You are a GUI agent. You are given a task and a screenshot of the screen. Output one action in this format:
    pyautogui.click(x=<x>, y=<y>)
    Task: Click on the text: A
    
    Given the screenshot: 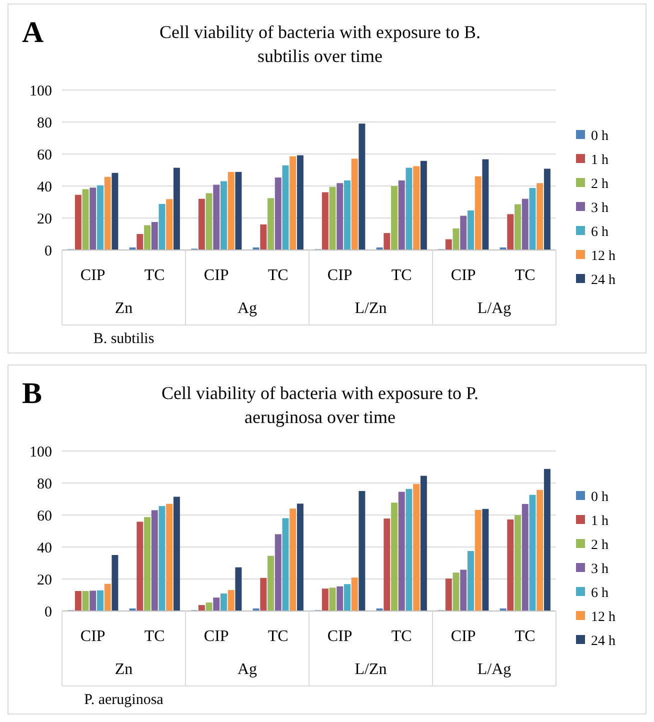 What is the action you would take?
    pyautogui.click(x=33, y=32)
    